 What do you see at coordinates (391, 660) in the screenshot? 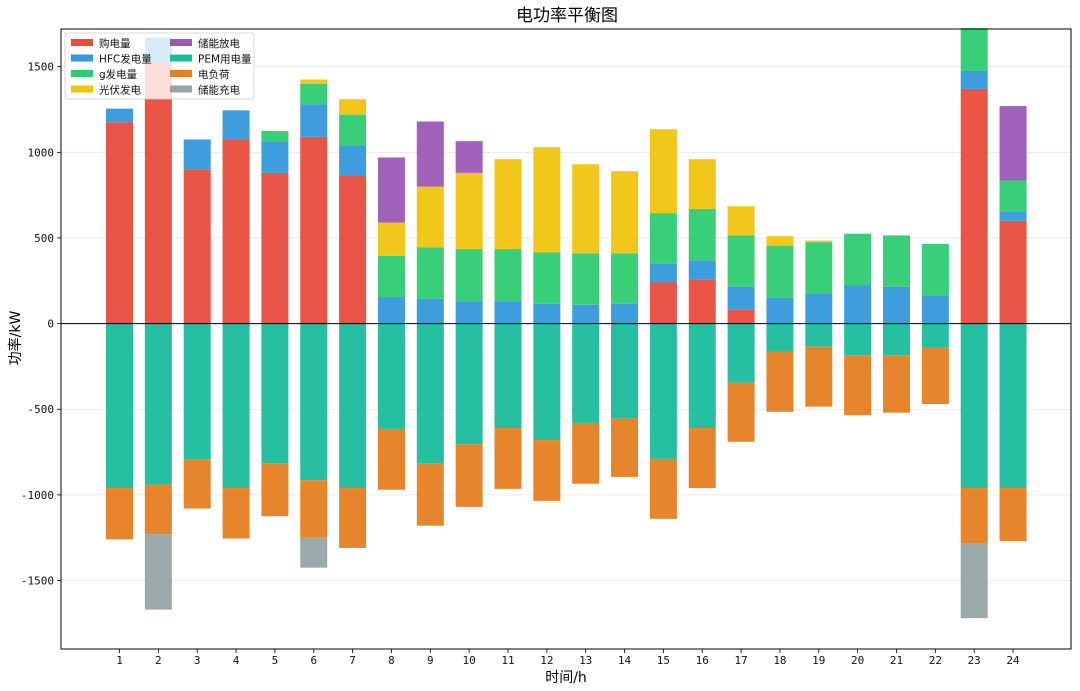
I see `x-tick-label: 8` at bounding box center [391, 660].